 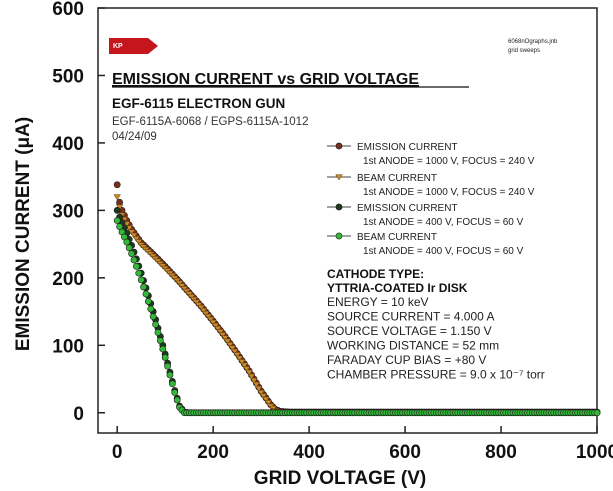 I want to click on y-tick-label: 100, so click(x=68, y=346).